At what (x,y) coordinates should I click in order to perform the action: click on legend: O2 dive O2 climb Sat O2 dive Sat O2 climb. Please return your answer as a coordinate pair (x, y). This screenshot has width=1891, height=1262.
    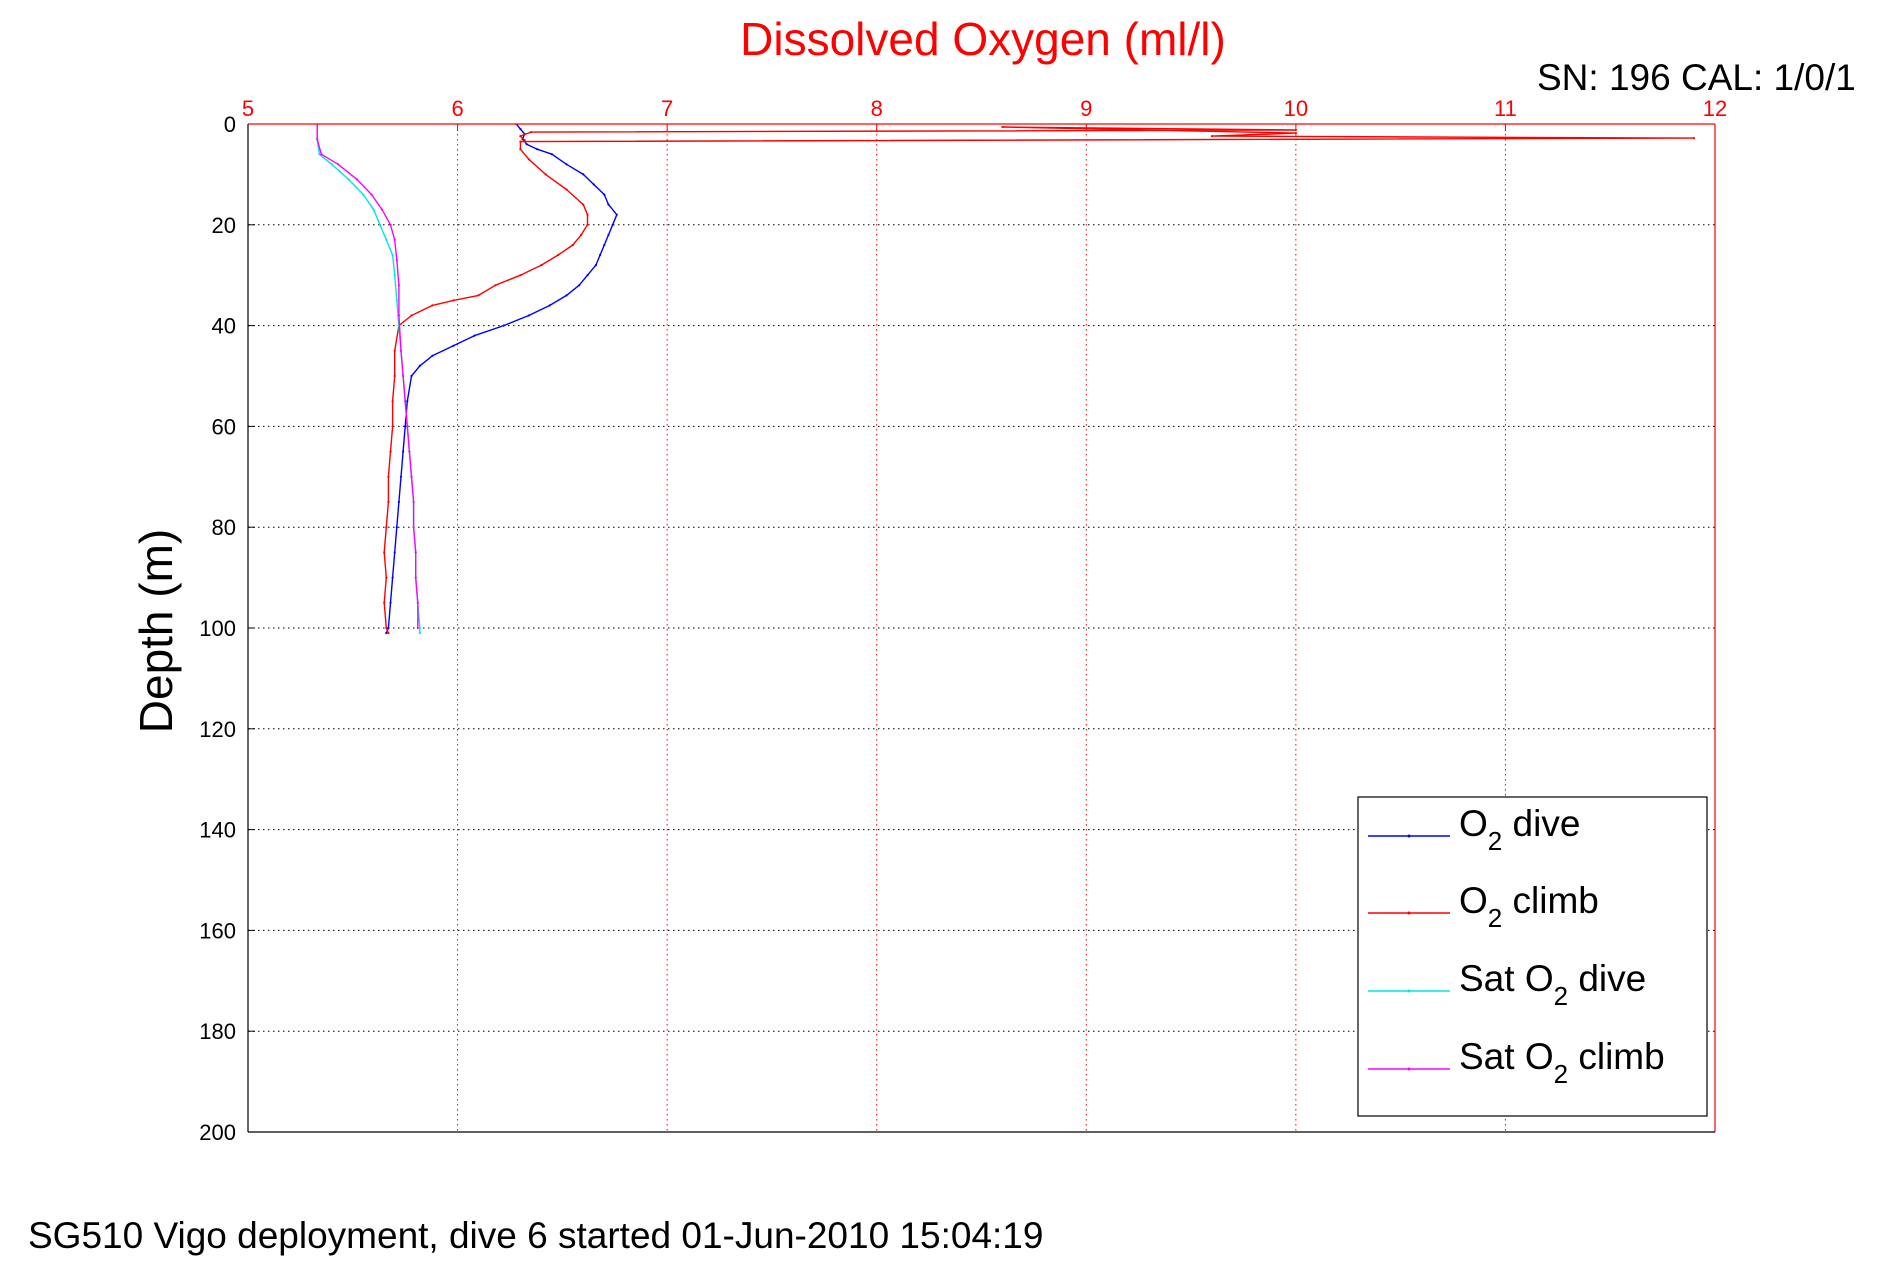
    Looking at the image, I should click on (1532, 956).